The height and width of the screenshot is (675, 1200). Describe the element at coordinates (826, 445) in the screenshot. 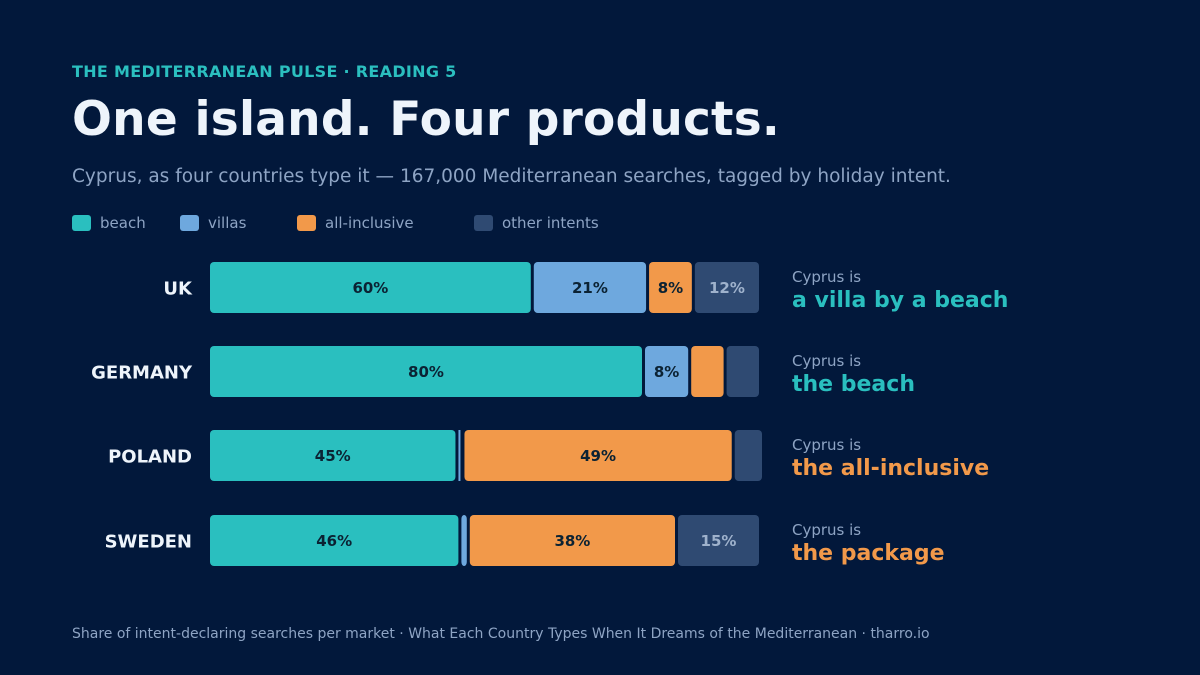

I see `annotation-prefix-poland: Cyprus is` at that location.